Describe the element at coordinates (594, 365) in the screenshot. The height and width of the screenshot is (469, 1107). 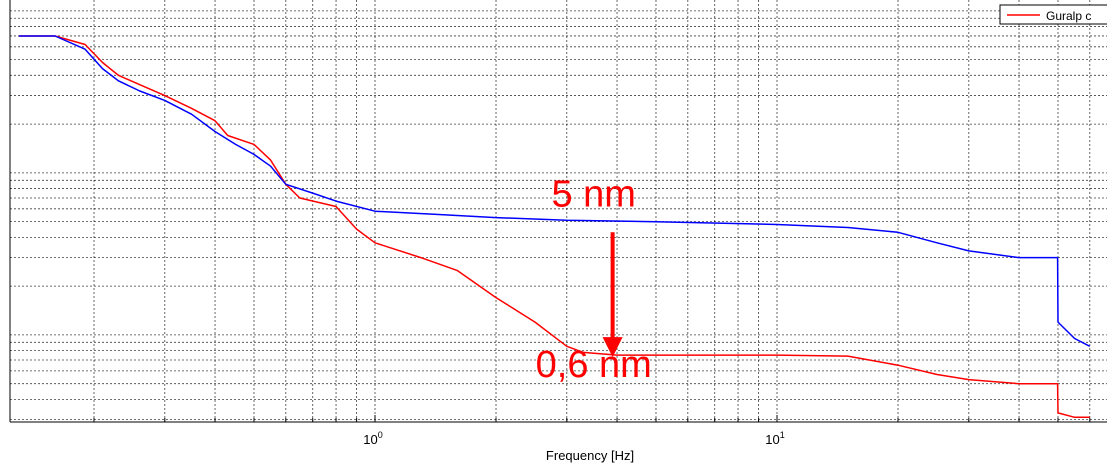
I see `annotation-1: 0,6 nm` at that location.